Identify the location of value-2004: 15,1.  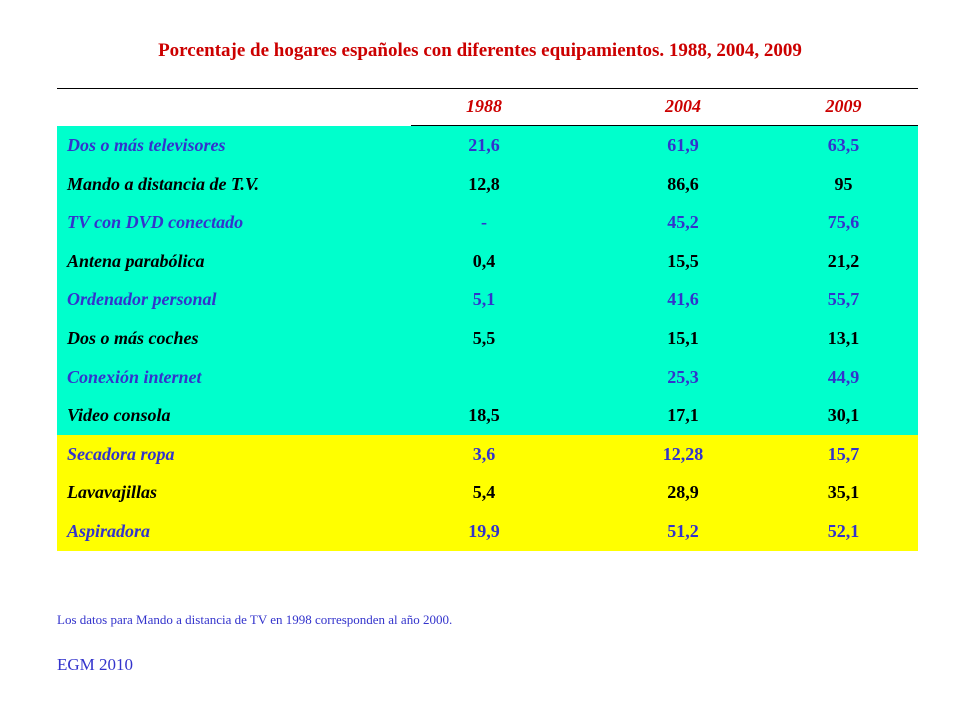
(683, 337).